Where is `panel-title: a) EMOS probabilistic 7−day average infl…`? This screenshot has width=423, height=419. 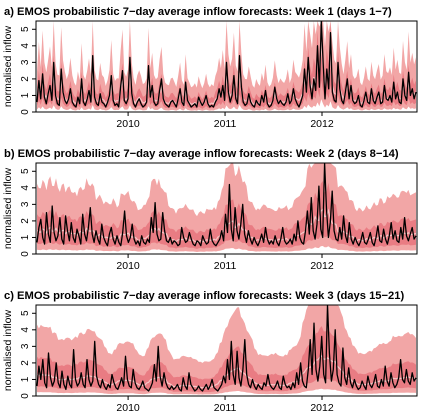 panel-title: a) EMOS probabilistic 7−day average infl… is located at coordinates (198, 12).